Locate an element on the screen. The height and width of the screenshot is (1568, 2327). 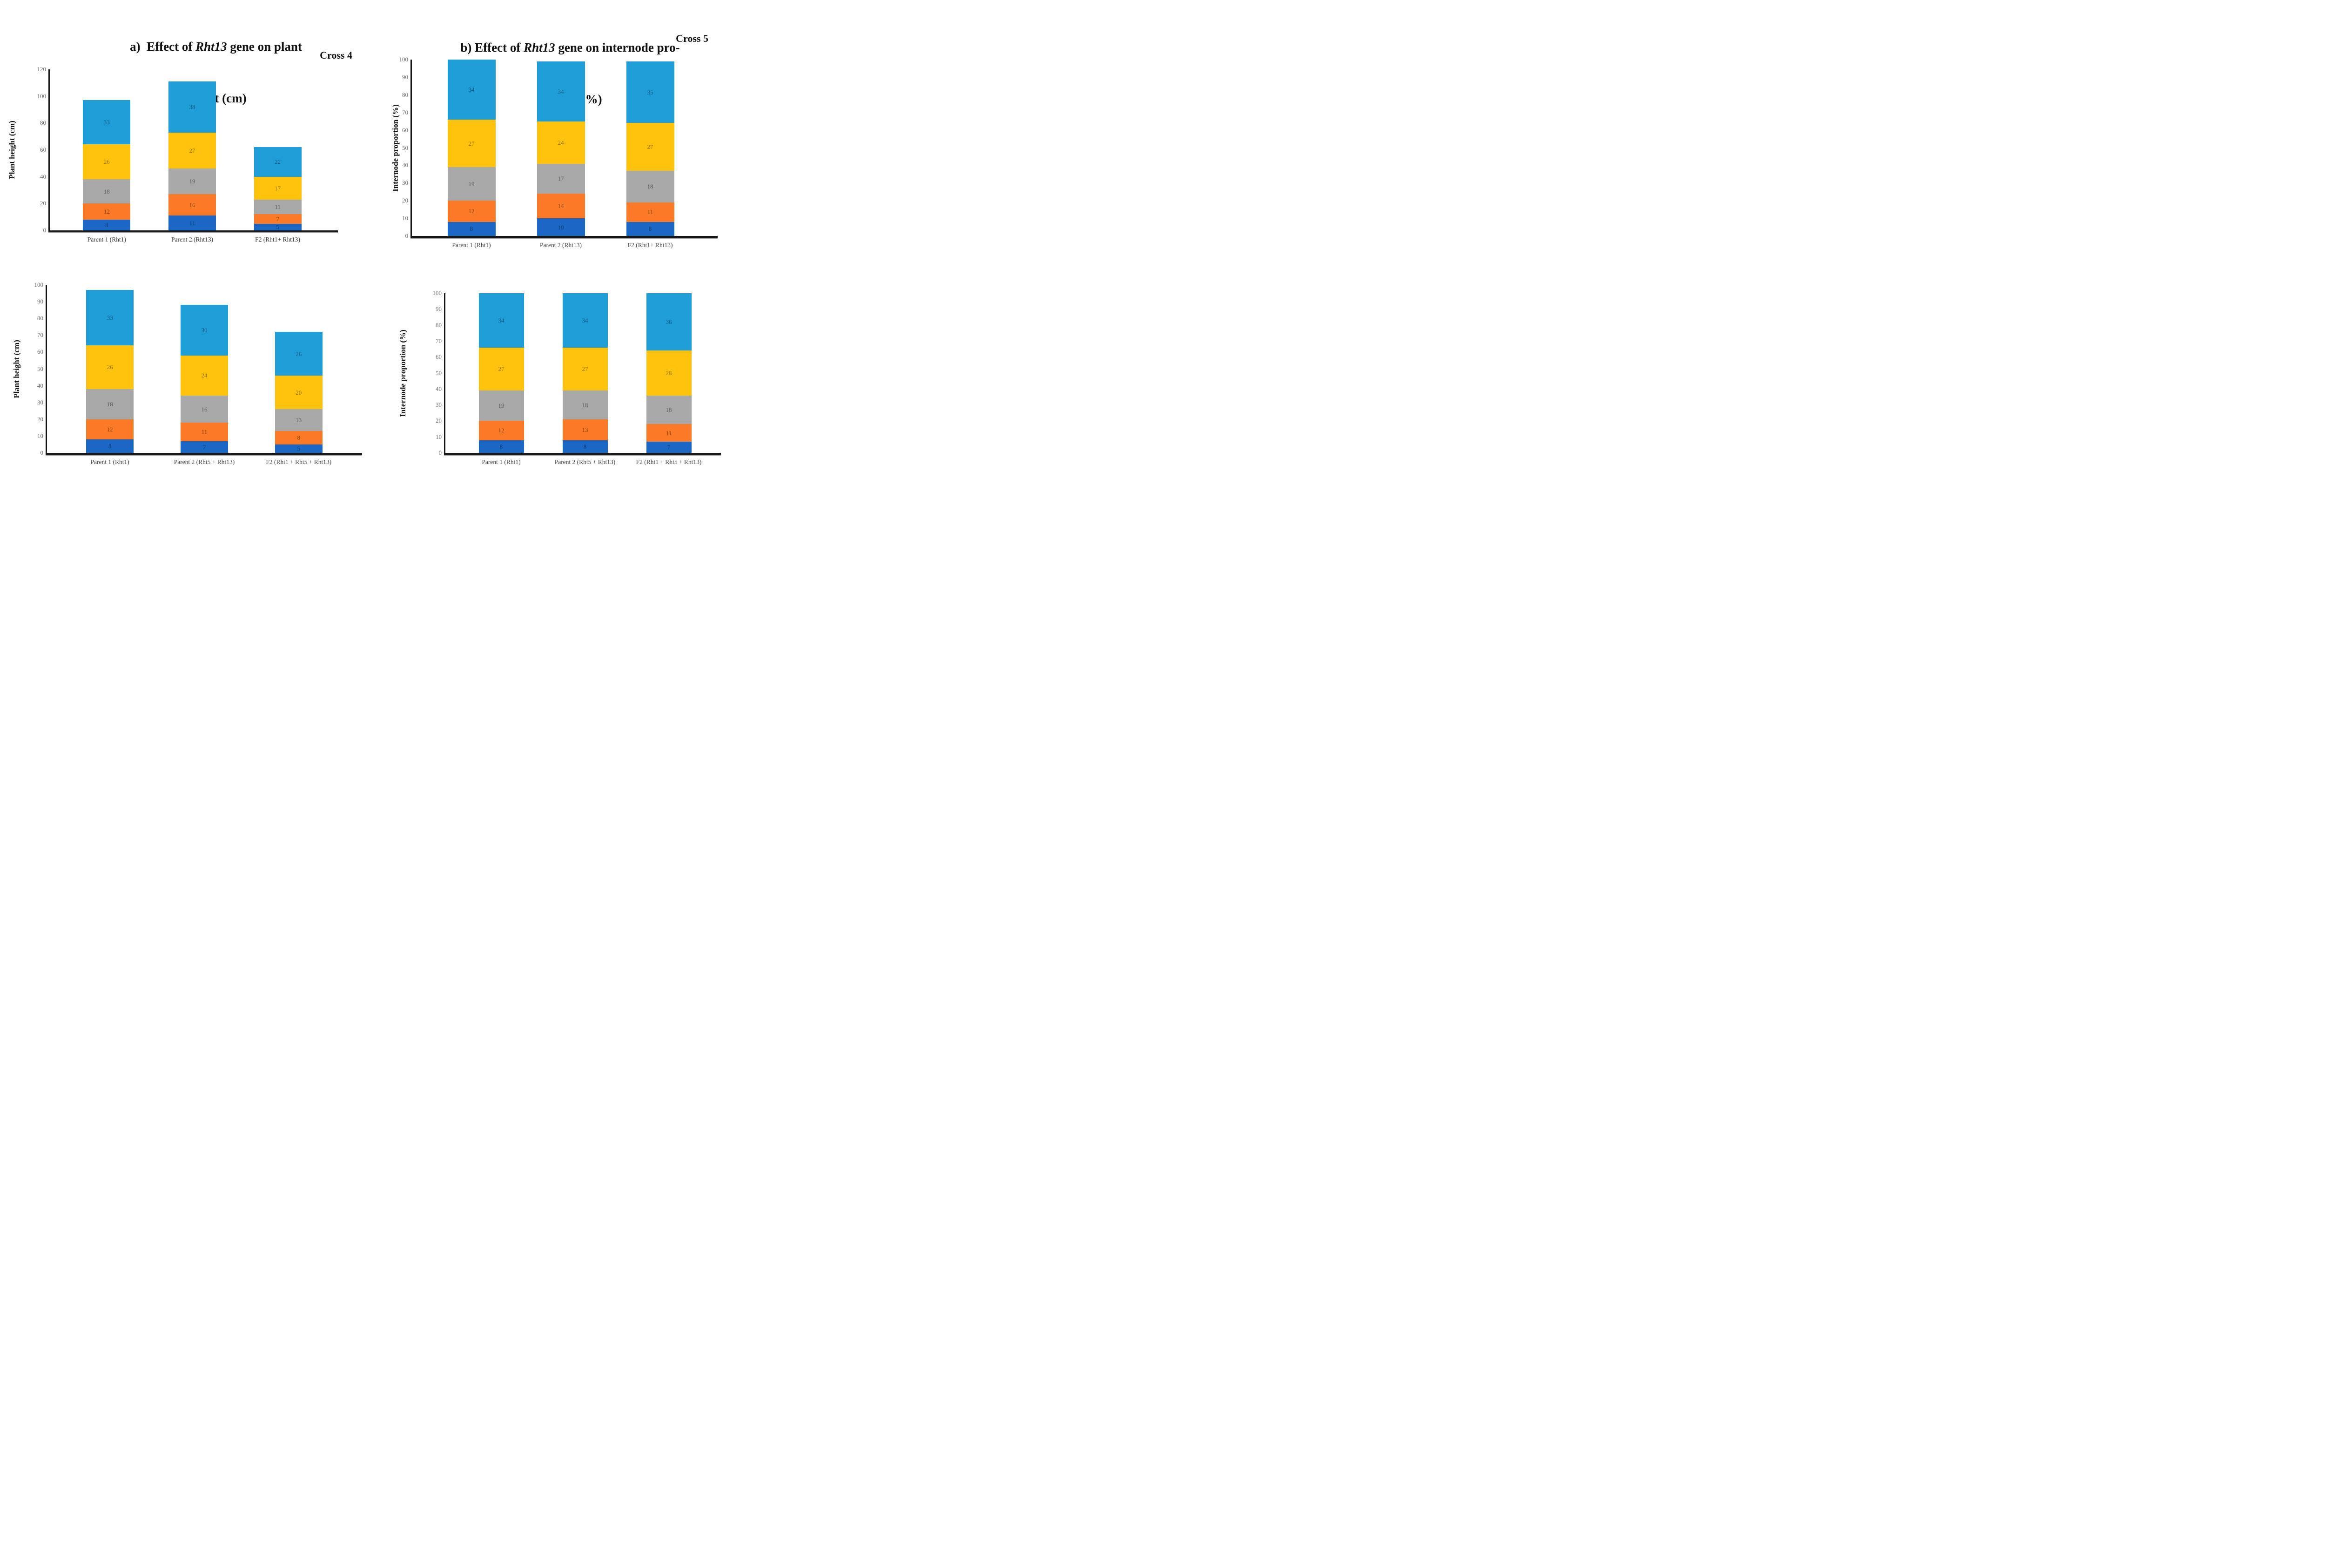
bar-segment-value: 5 is located at coordinates (277, 227).